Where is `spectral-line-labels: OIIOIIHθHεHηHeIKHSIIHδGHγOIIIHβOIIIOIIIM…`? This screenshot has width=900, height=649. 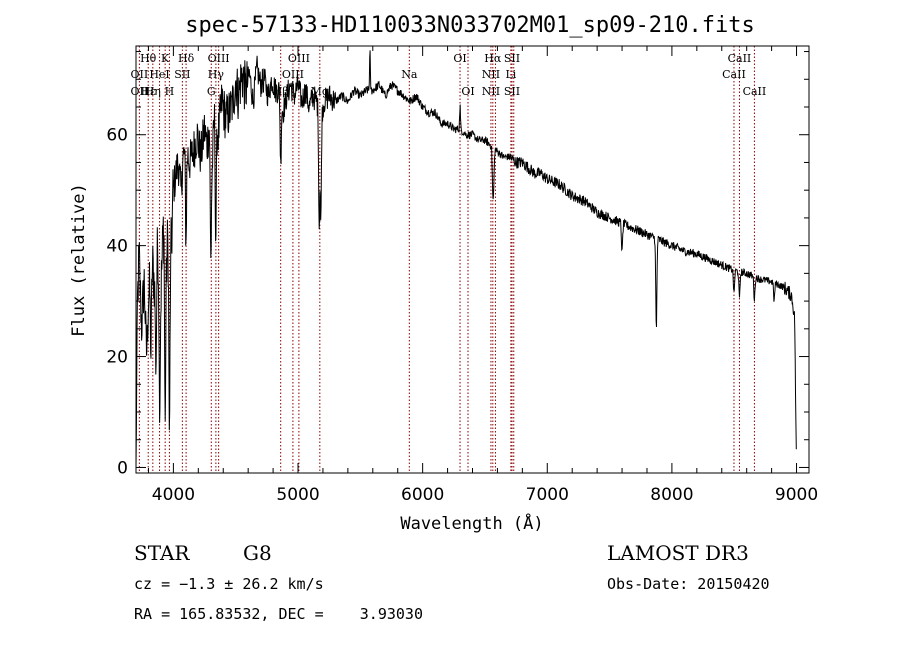 spectral-line-labels: OIIOIIHθHεHηHeIKHSIIHδGHγOIIIHβOIIIOIIIM… is located at coordinates (449, 75).